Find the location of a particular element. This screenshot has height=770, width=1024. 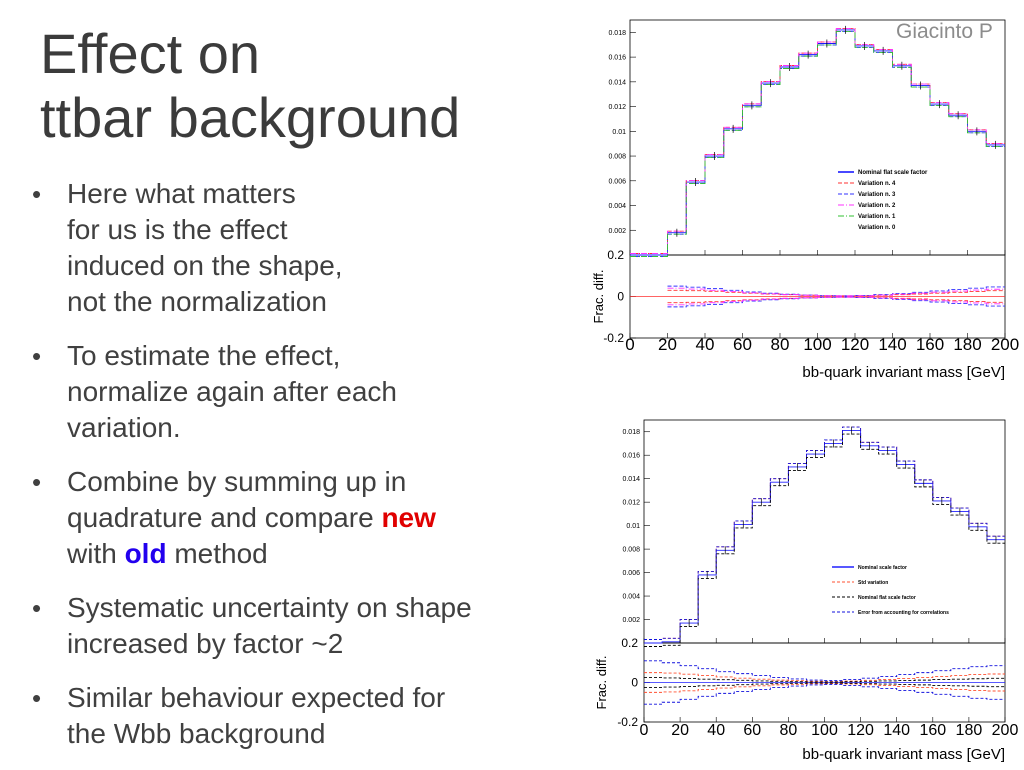

bullet-line: for us is the effect is located at coordinates (177, 229).